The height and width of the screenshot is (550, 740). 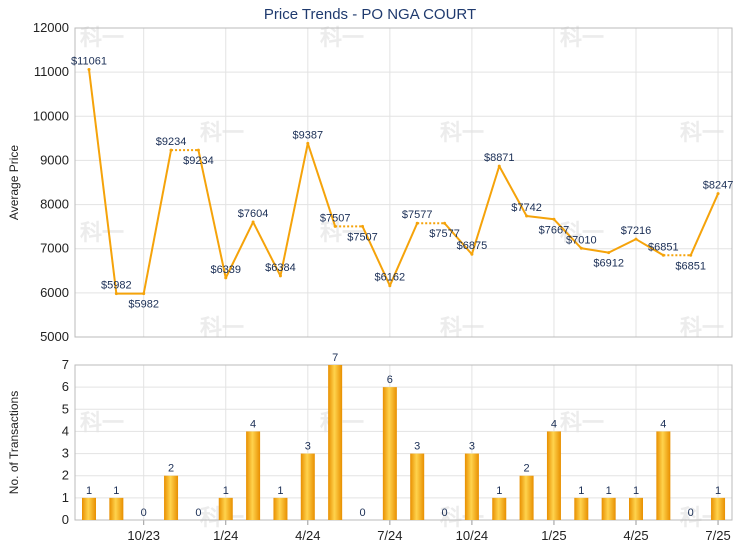 What do you see at coordinates (54, 159) in the screenshot?
I see `top-ytick-label: 9000` at bounding box center [54, 159].